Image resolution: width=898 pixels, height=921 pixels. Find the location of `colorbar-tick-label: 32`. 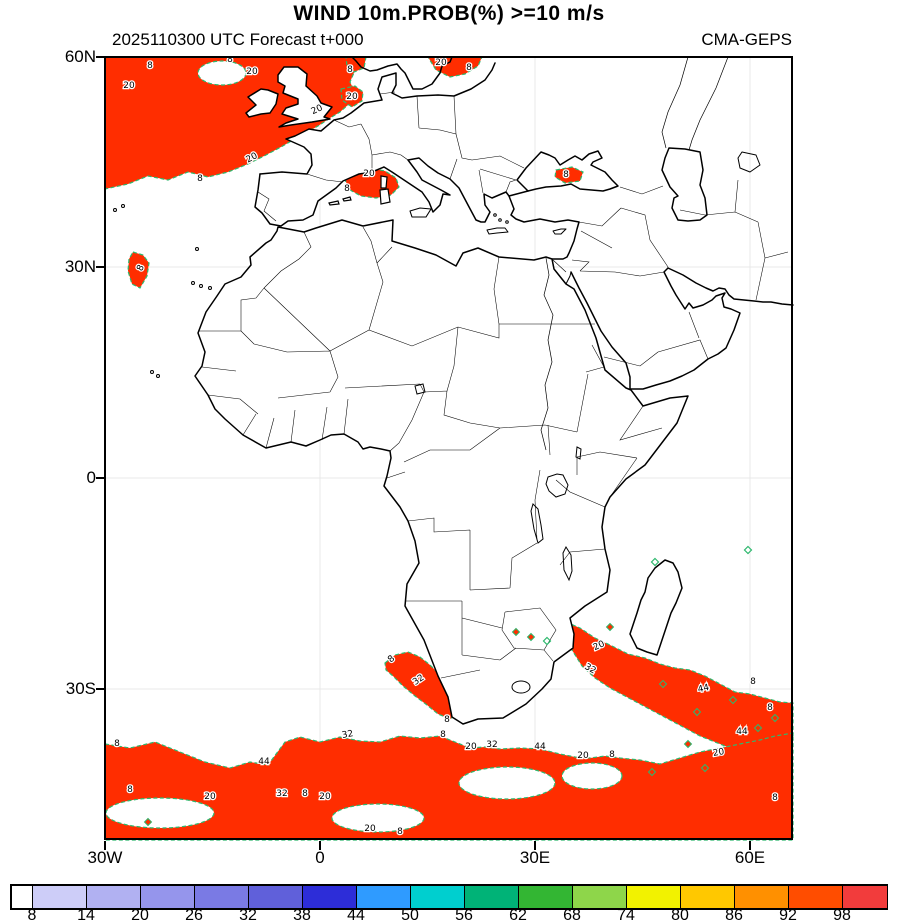

colorbar-tick-label: 32 is located at coordinates (248, 914).